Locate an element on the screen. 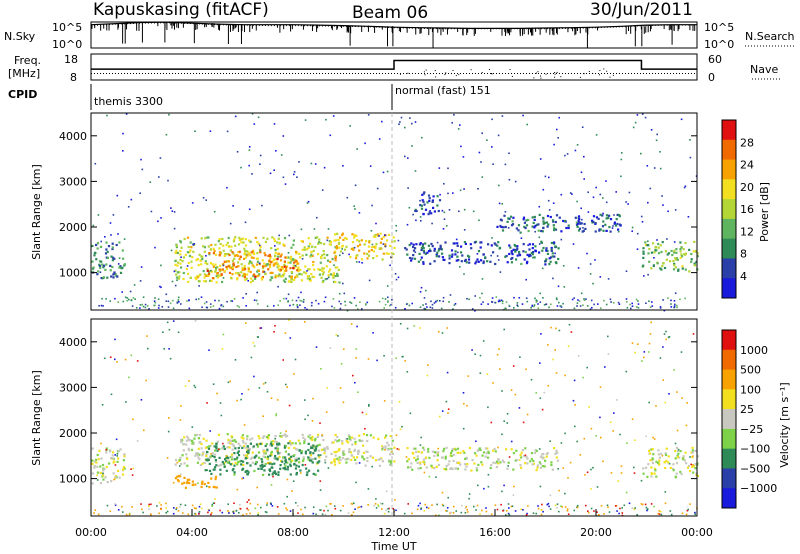 The height and width of the screenshot is (554, 800). nsearch-label: N.Search is located at coordinates (770, 36).